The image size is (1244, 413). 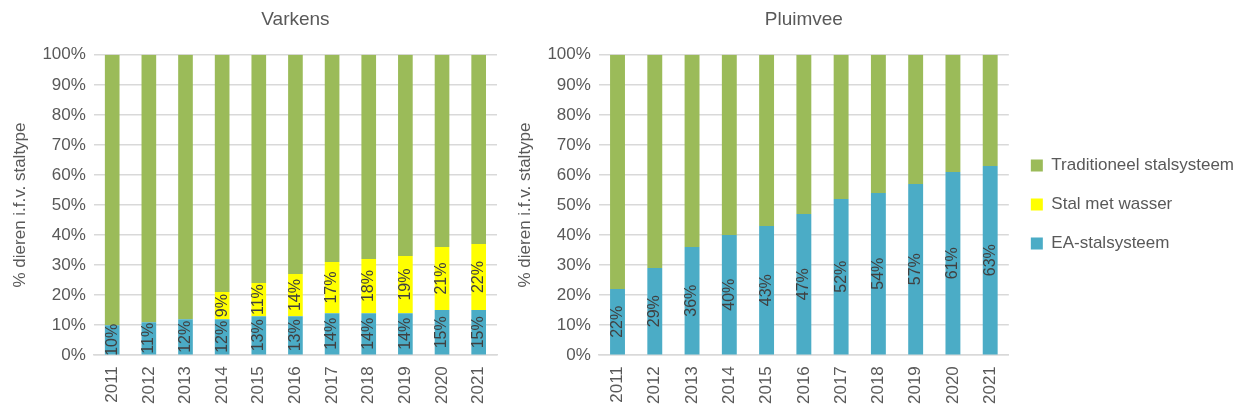 What do you see at coordinates (478, 332) in the screenshot?
I see `data-label: 15%` at bounding box center [478, 332].